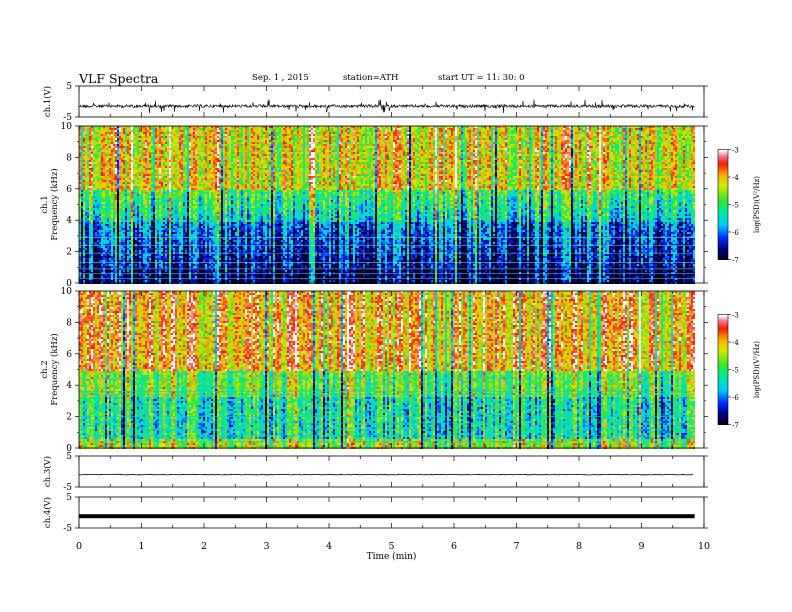 The width and height of the screenshot is (792, 612). What do you see at coordinates (280, 78) in the screenshot?
I see `date-label: Sep. 1 , 2015` at bounding box center [280, 78].